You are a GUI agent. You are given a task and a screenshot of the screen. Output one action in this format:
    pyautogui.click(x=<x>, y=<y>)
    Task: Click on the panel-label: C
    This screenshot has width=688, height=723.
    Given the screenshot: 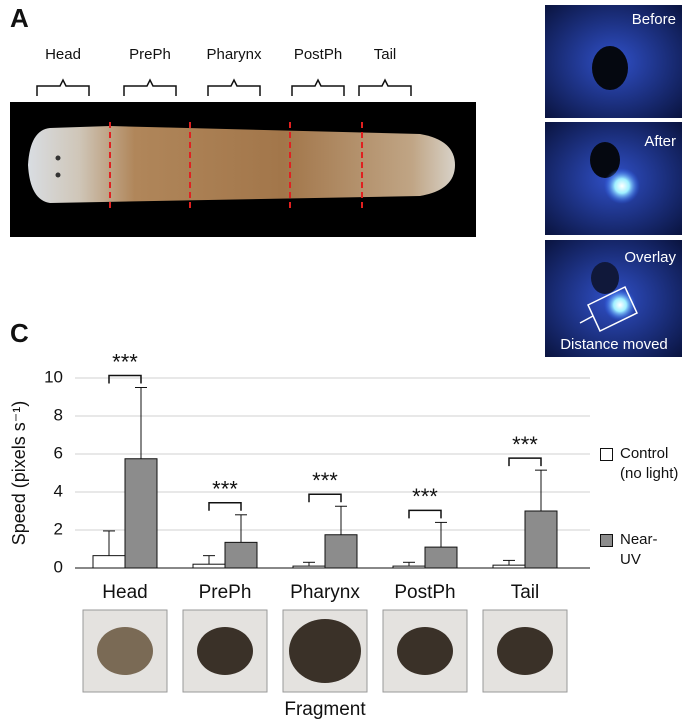 What is the action you would take?
    pyautogui.click(x=19, y=333)
    